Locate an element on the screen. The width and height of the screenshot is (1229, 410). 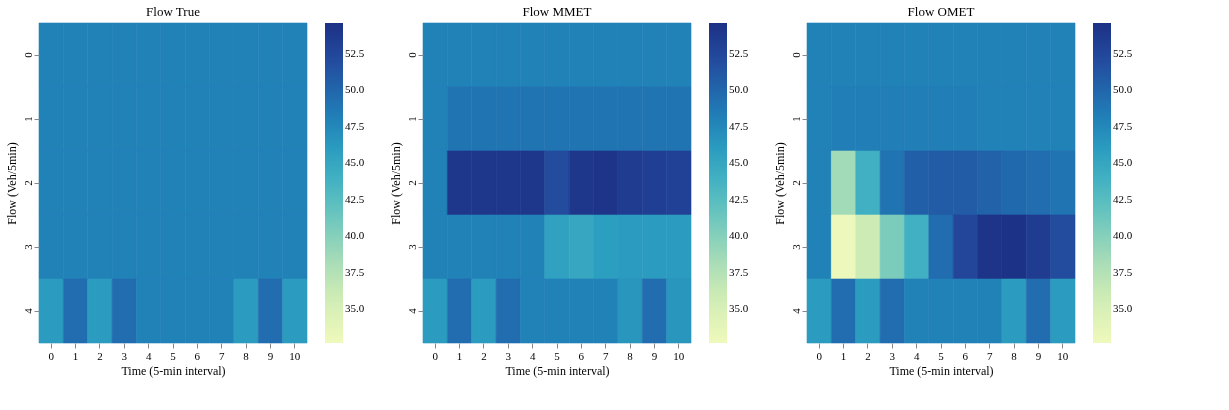
chart-title: Flow MMET is located at coordinates (557, 11).